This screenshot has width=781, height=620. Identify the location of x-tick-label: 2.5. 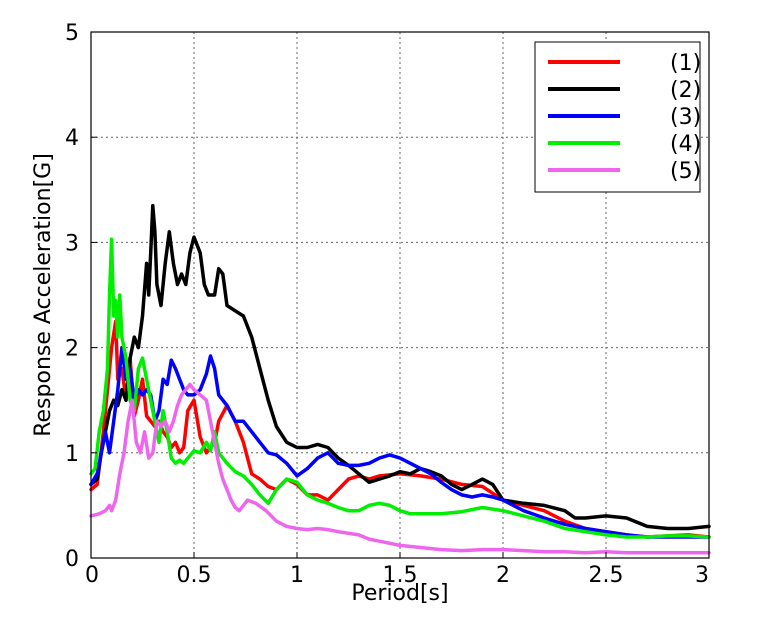
(606, 575).